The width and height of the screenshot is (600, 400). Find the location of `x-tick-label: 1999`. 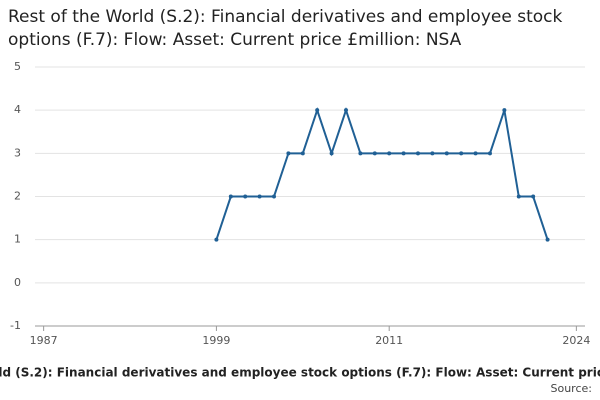

x-tick-label: 1999 is located at coordinates (216, 340).